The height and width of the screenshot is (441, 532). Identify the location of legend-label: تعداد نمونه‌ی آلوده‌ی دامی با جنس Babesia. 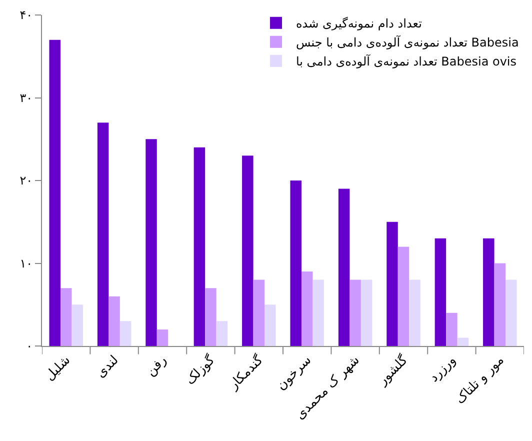
(407, 42).